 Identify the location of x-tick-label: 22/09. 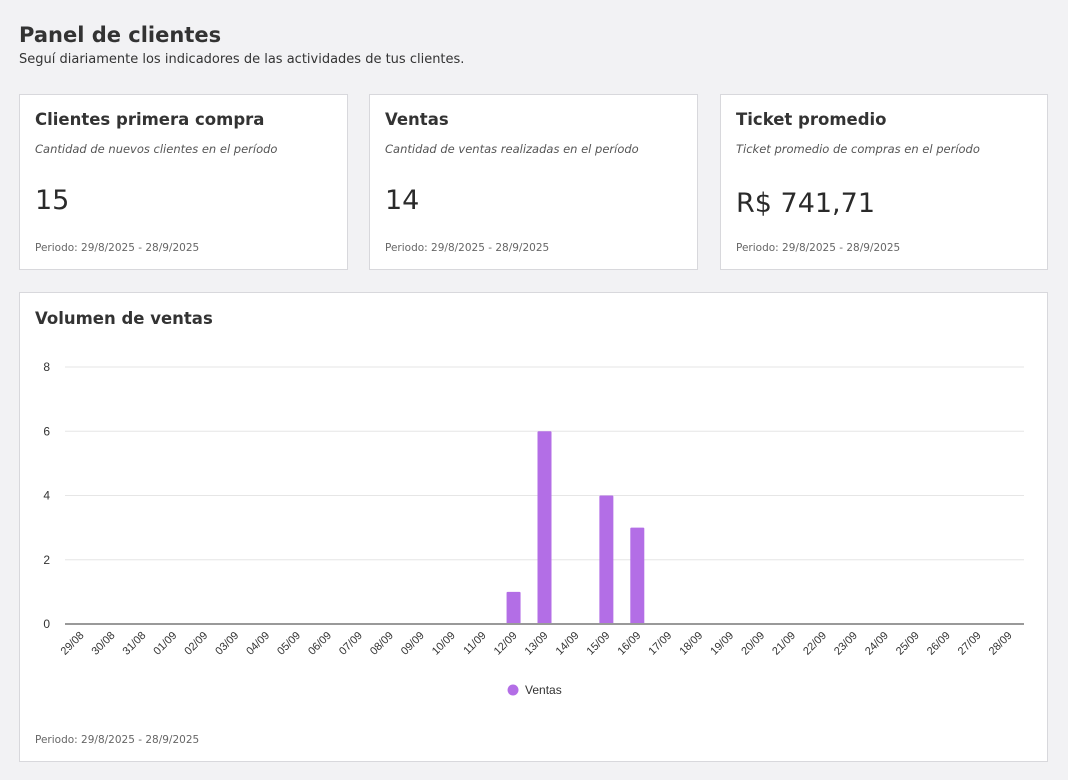
(815, 644).